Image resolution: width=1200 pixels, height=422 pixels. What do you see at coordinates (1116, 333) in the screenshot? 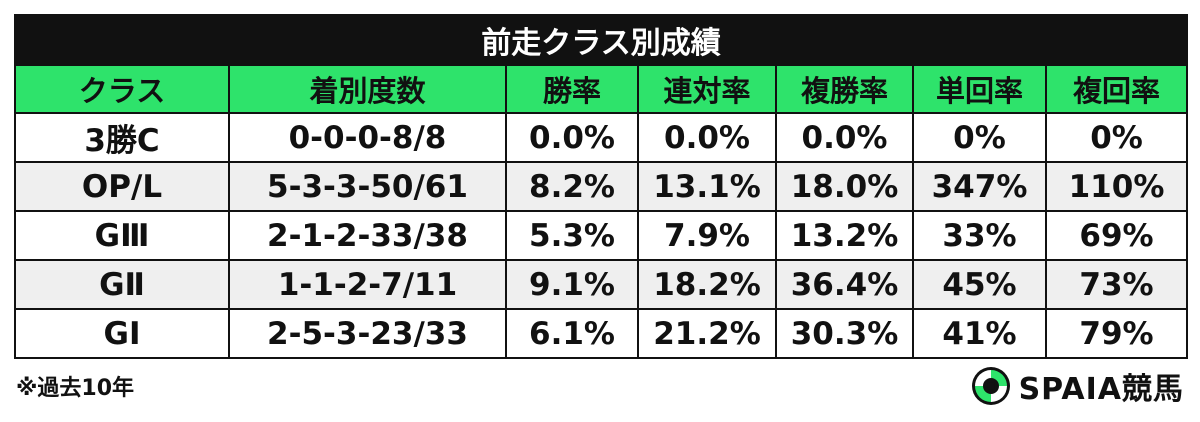
I see `table-cell: 79%` at bounding box center [1116, 333].